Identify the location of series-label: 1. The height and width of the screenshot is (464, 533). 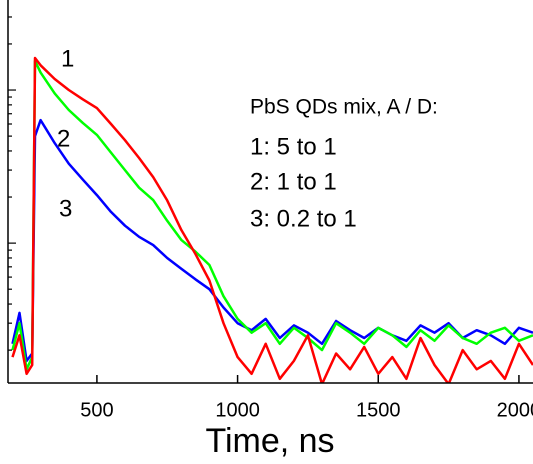
(67, 58).